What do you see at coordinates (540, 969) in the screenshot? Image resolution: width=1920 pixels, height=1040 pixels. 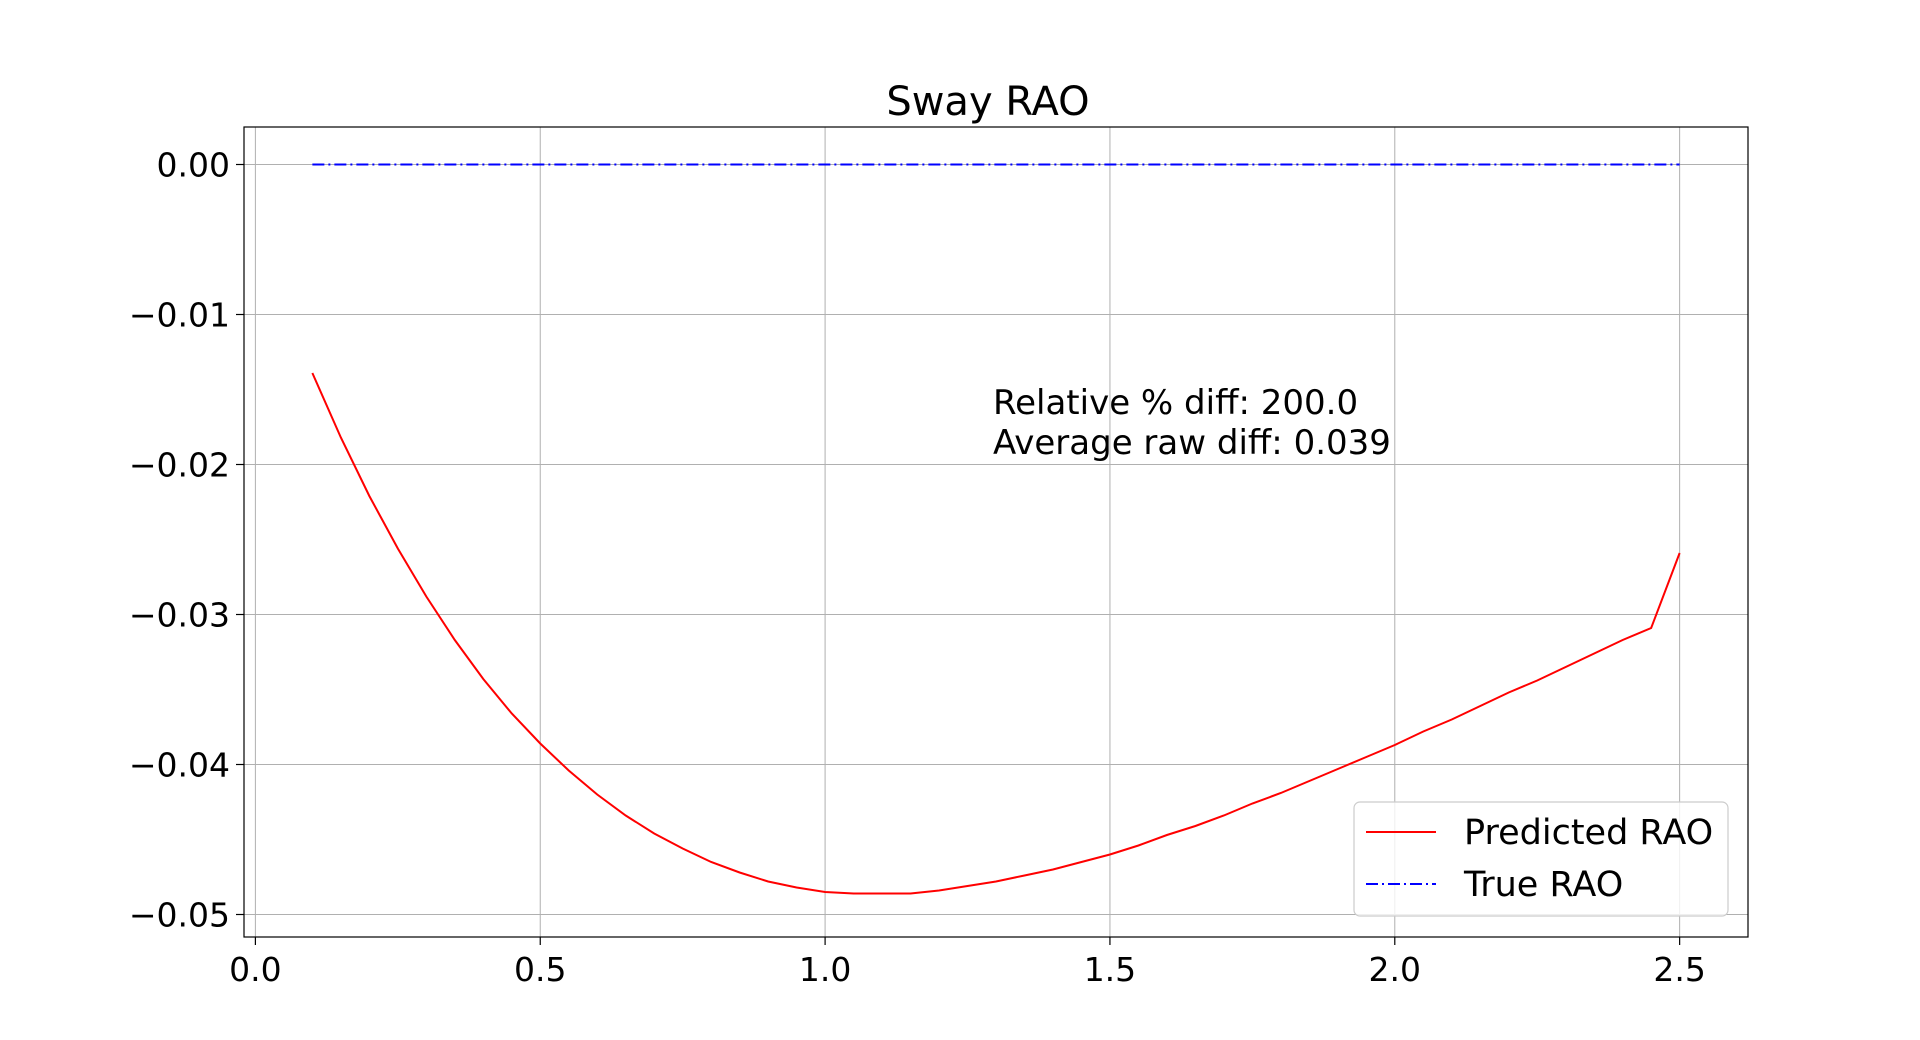 I see `x-tick-label: 0.5` at bounding box center [540, 969].